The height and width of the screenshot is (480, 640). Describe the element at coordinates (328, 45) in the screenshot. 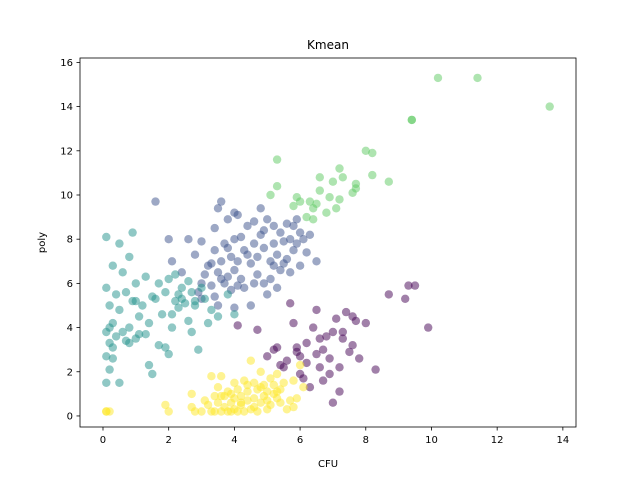

I see `chart-title: Kmean` at that location.